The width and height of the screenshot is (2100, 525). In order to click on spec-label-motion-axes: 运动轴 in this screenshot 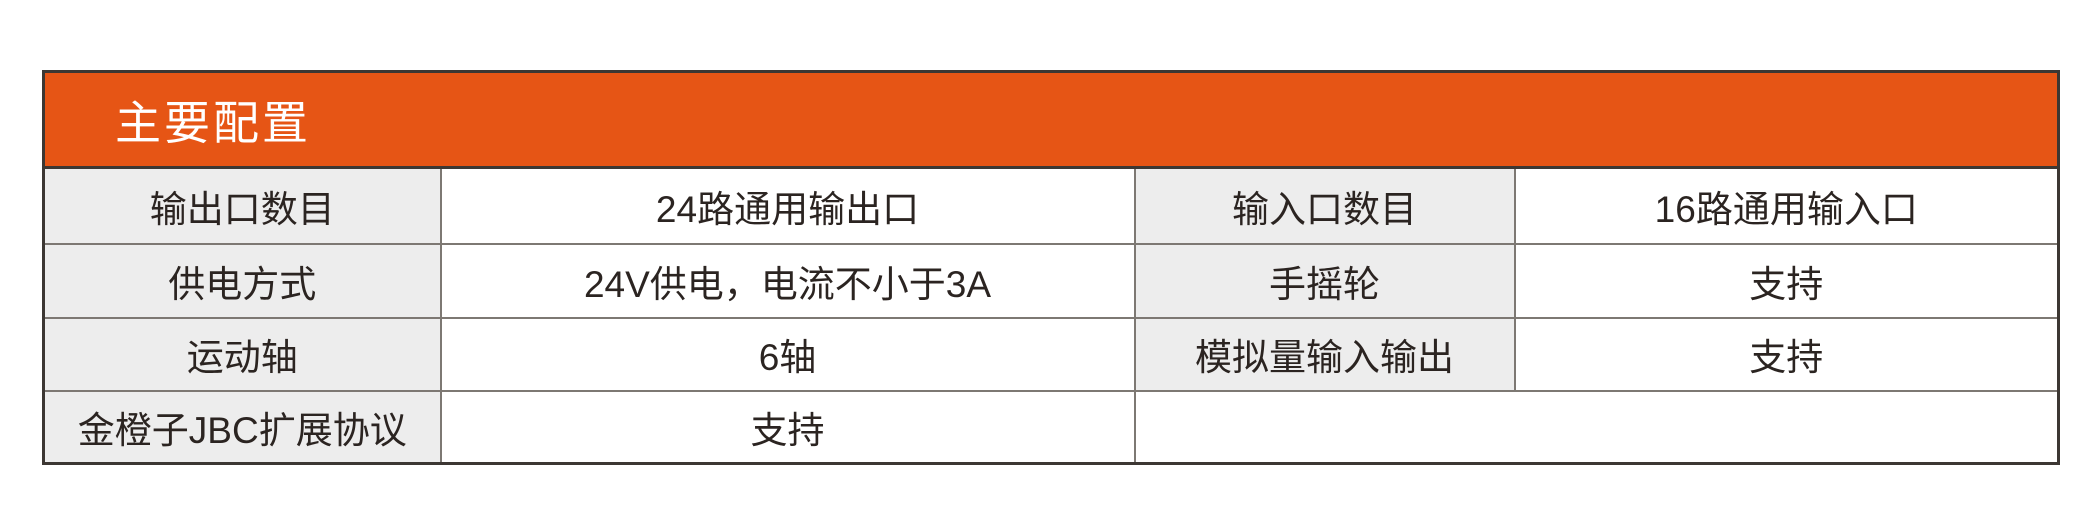, I will do `click(242, 354)`.